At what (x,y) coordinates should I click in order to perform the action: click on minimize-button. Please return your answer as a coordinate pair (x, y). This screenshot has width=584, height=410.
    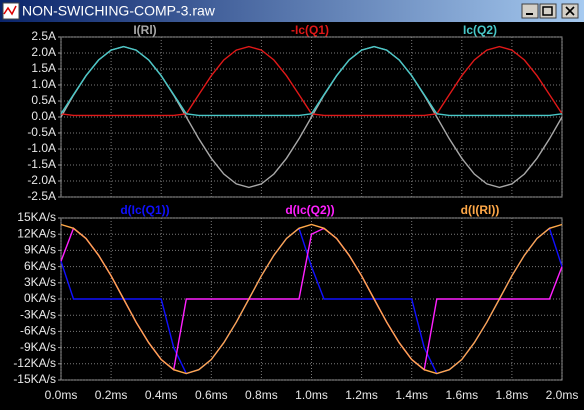
    Looking at the image, I should click on (530, 11).